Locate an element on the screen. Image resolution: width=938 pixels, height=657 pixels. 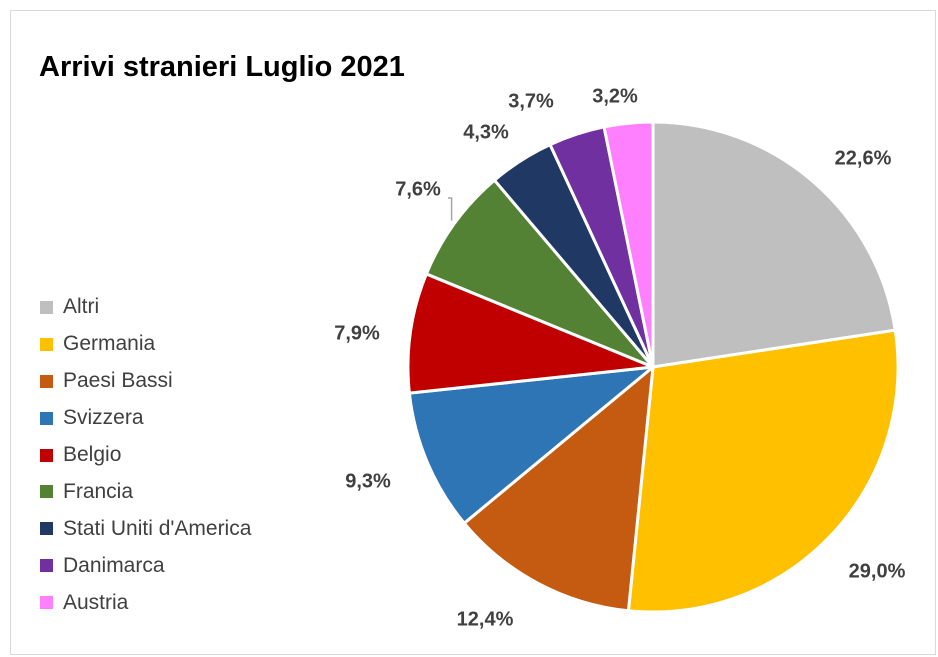
legend-label: Paesi Bassi is located at coordinates (118, 381).